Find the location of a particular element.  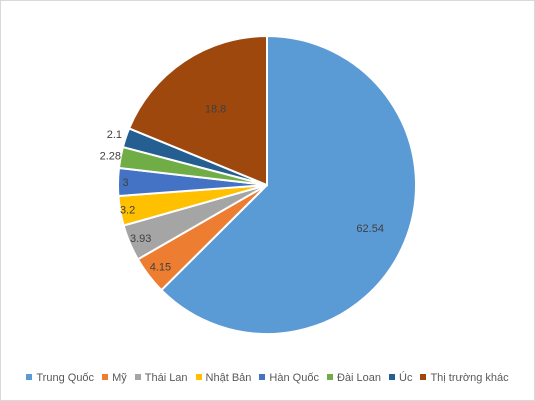

data-label-6: 2.1 is located at coordinates (114, 135).